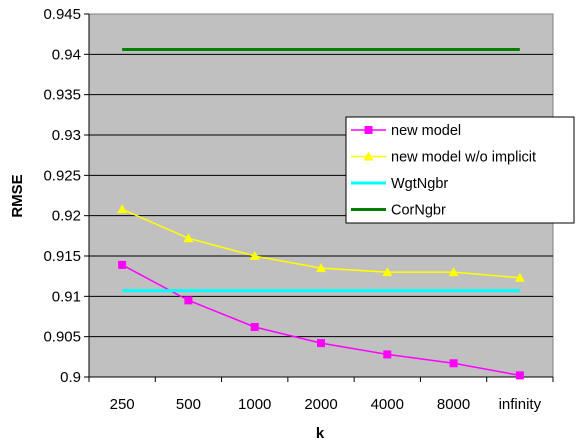  I want to click on x-tick-label: 1000, so click(254, 404).